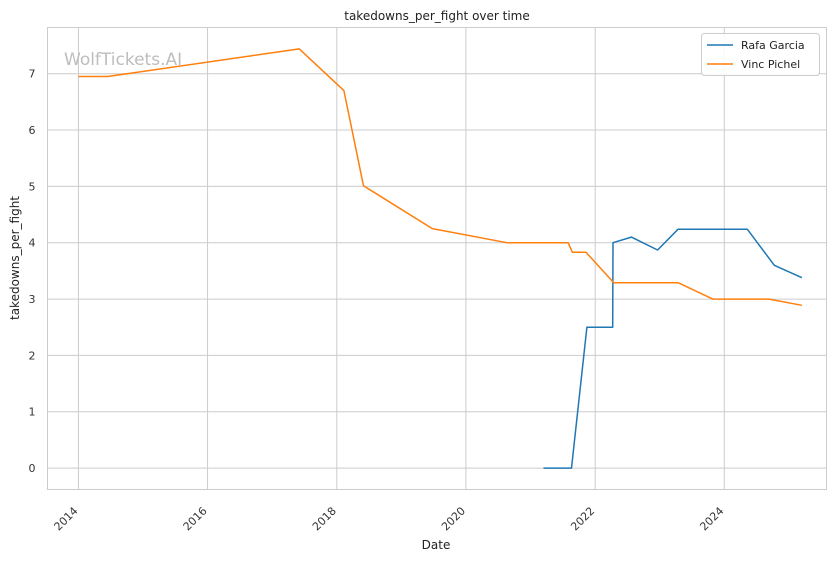 The width and height of the screenshot is (832, 561). What do you see at coordinates (437, 16) in the screenshot?
I see `chart-title: takedowns_per_fight over time` at bounding box center [437, 16].